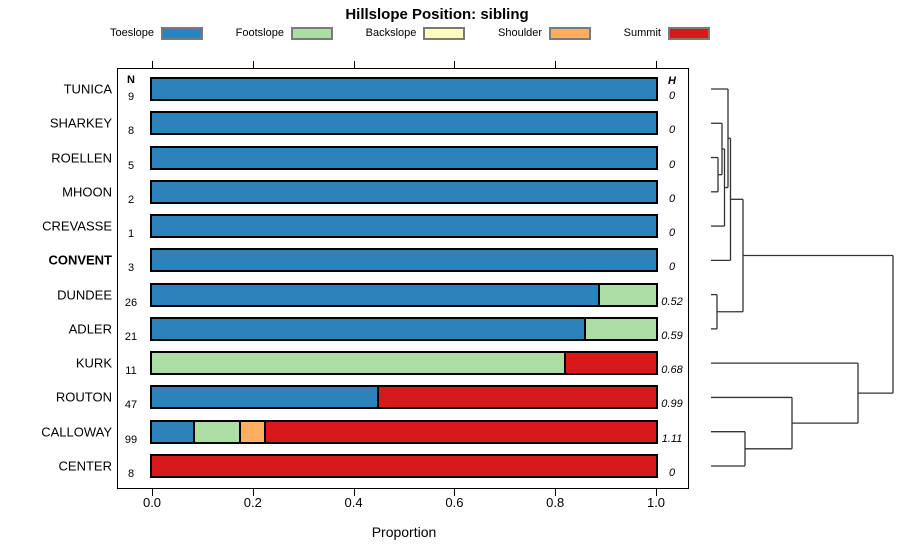 This screenshot has height=560, width=900. I want to click on bar-mhoon, so click(404, 191).